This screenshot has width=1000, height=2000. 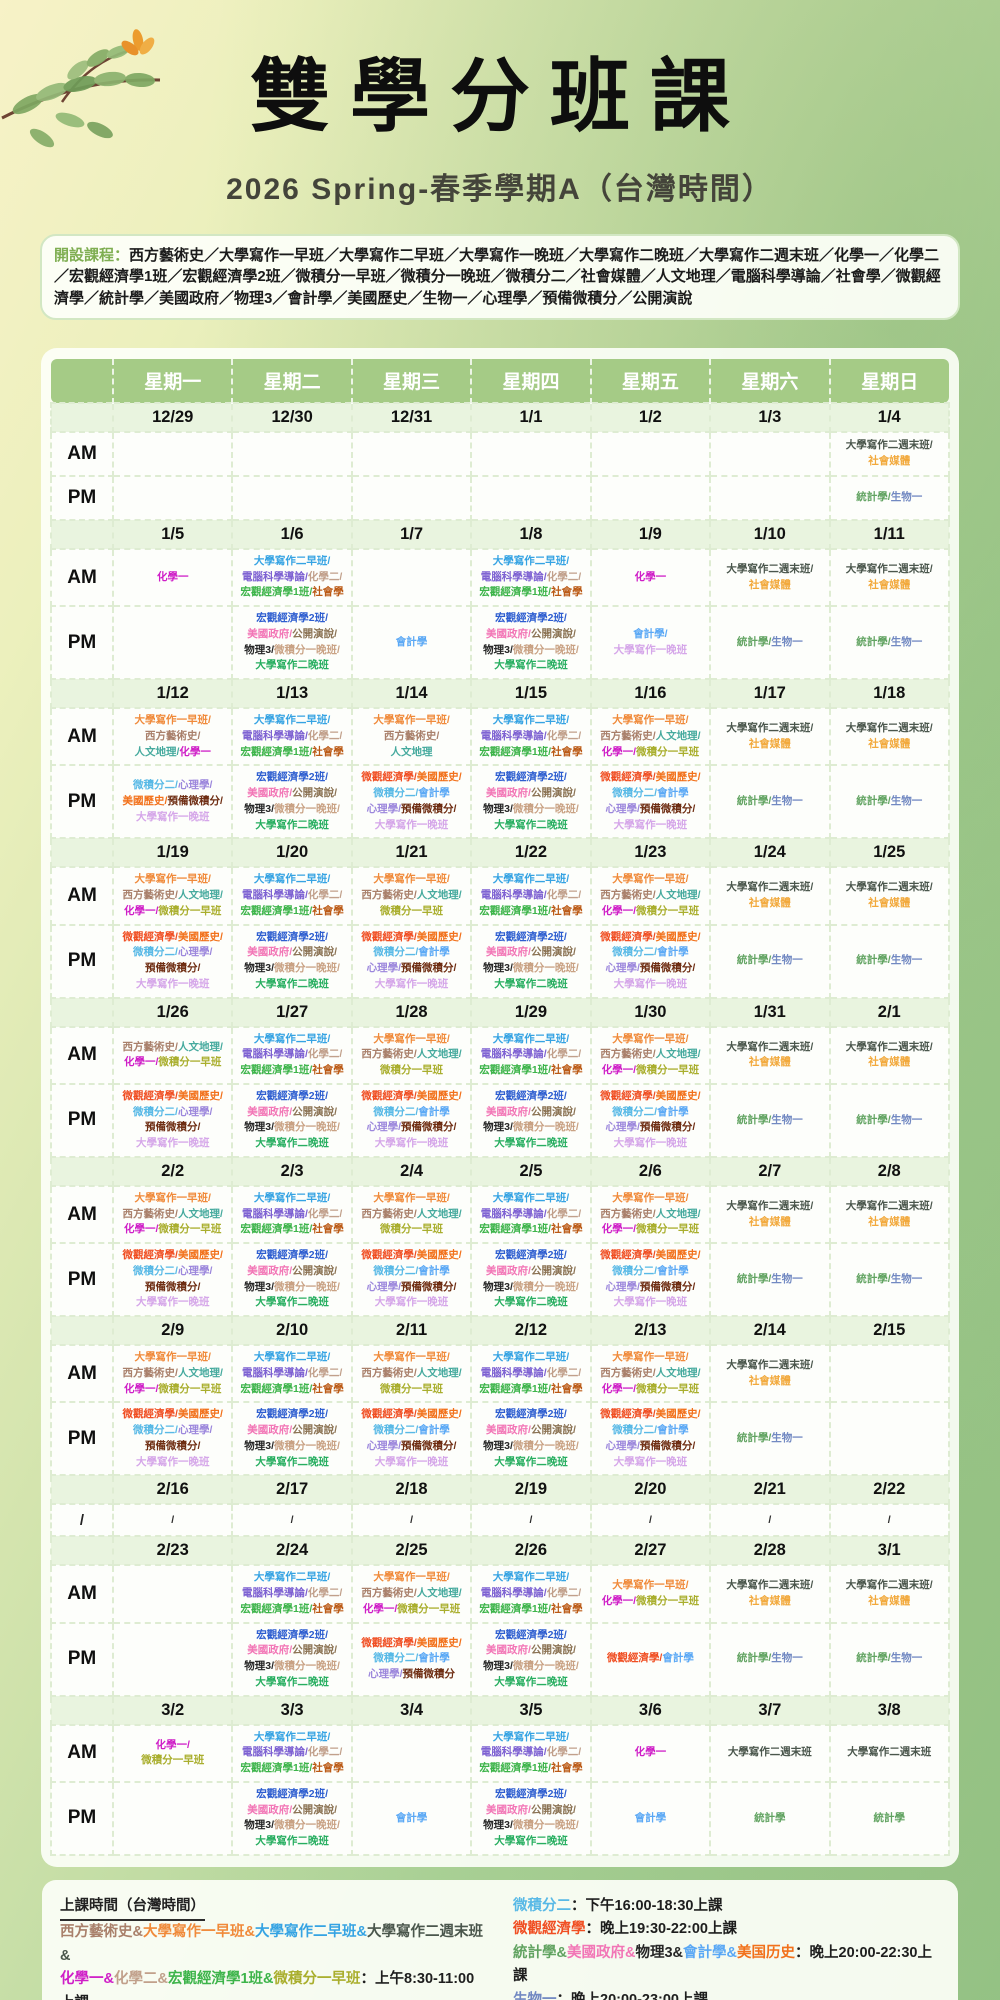 I want to click on date-label-cell, so click(x=82, y=853).